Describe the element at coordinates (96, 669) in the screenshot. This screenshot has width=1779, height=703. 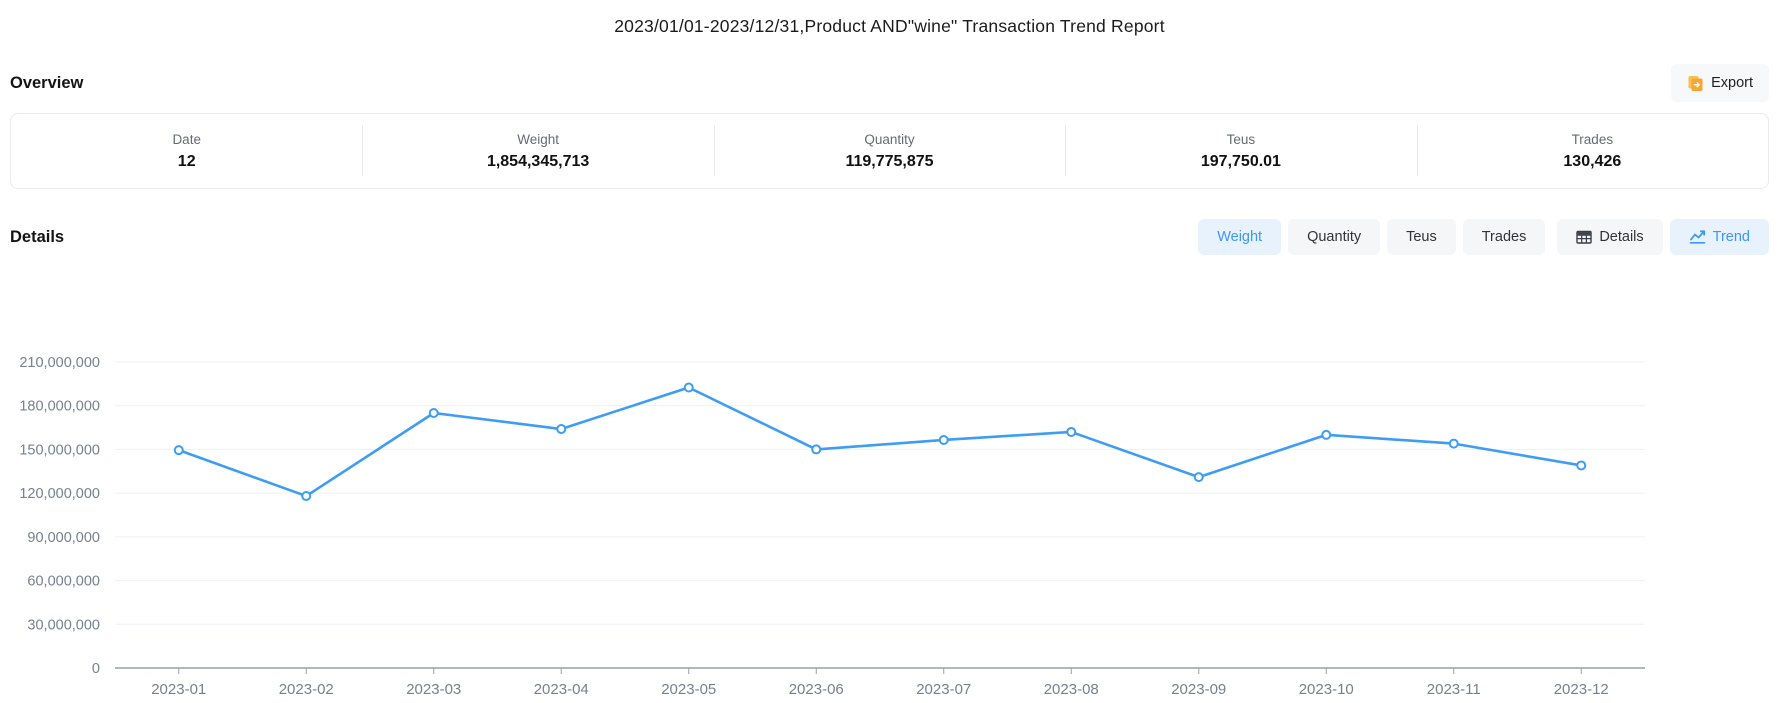
I see `y-axis-tick-label: 0` at that location.